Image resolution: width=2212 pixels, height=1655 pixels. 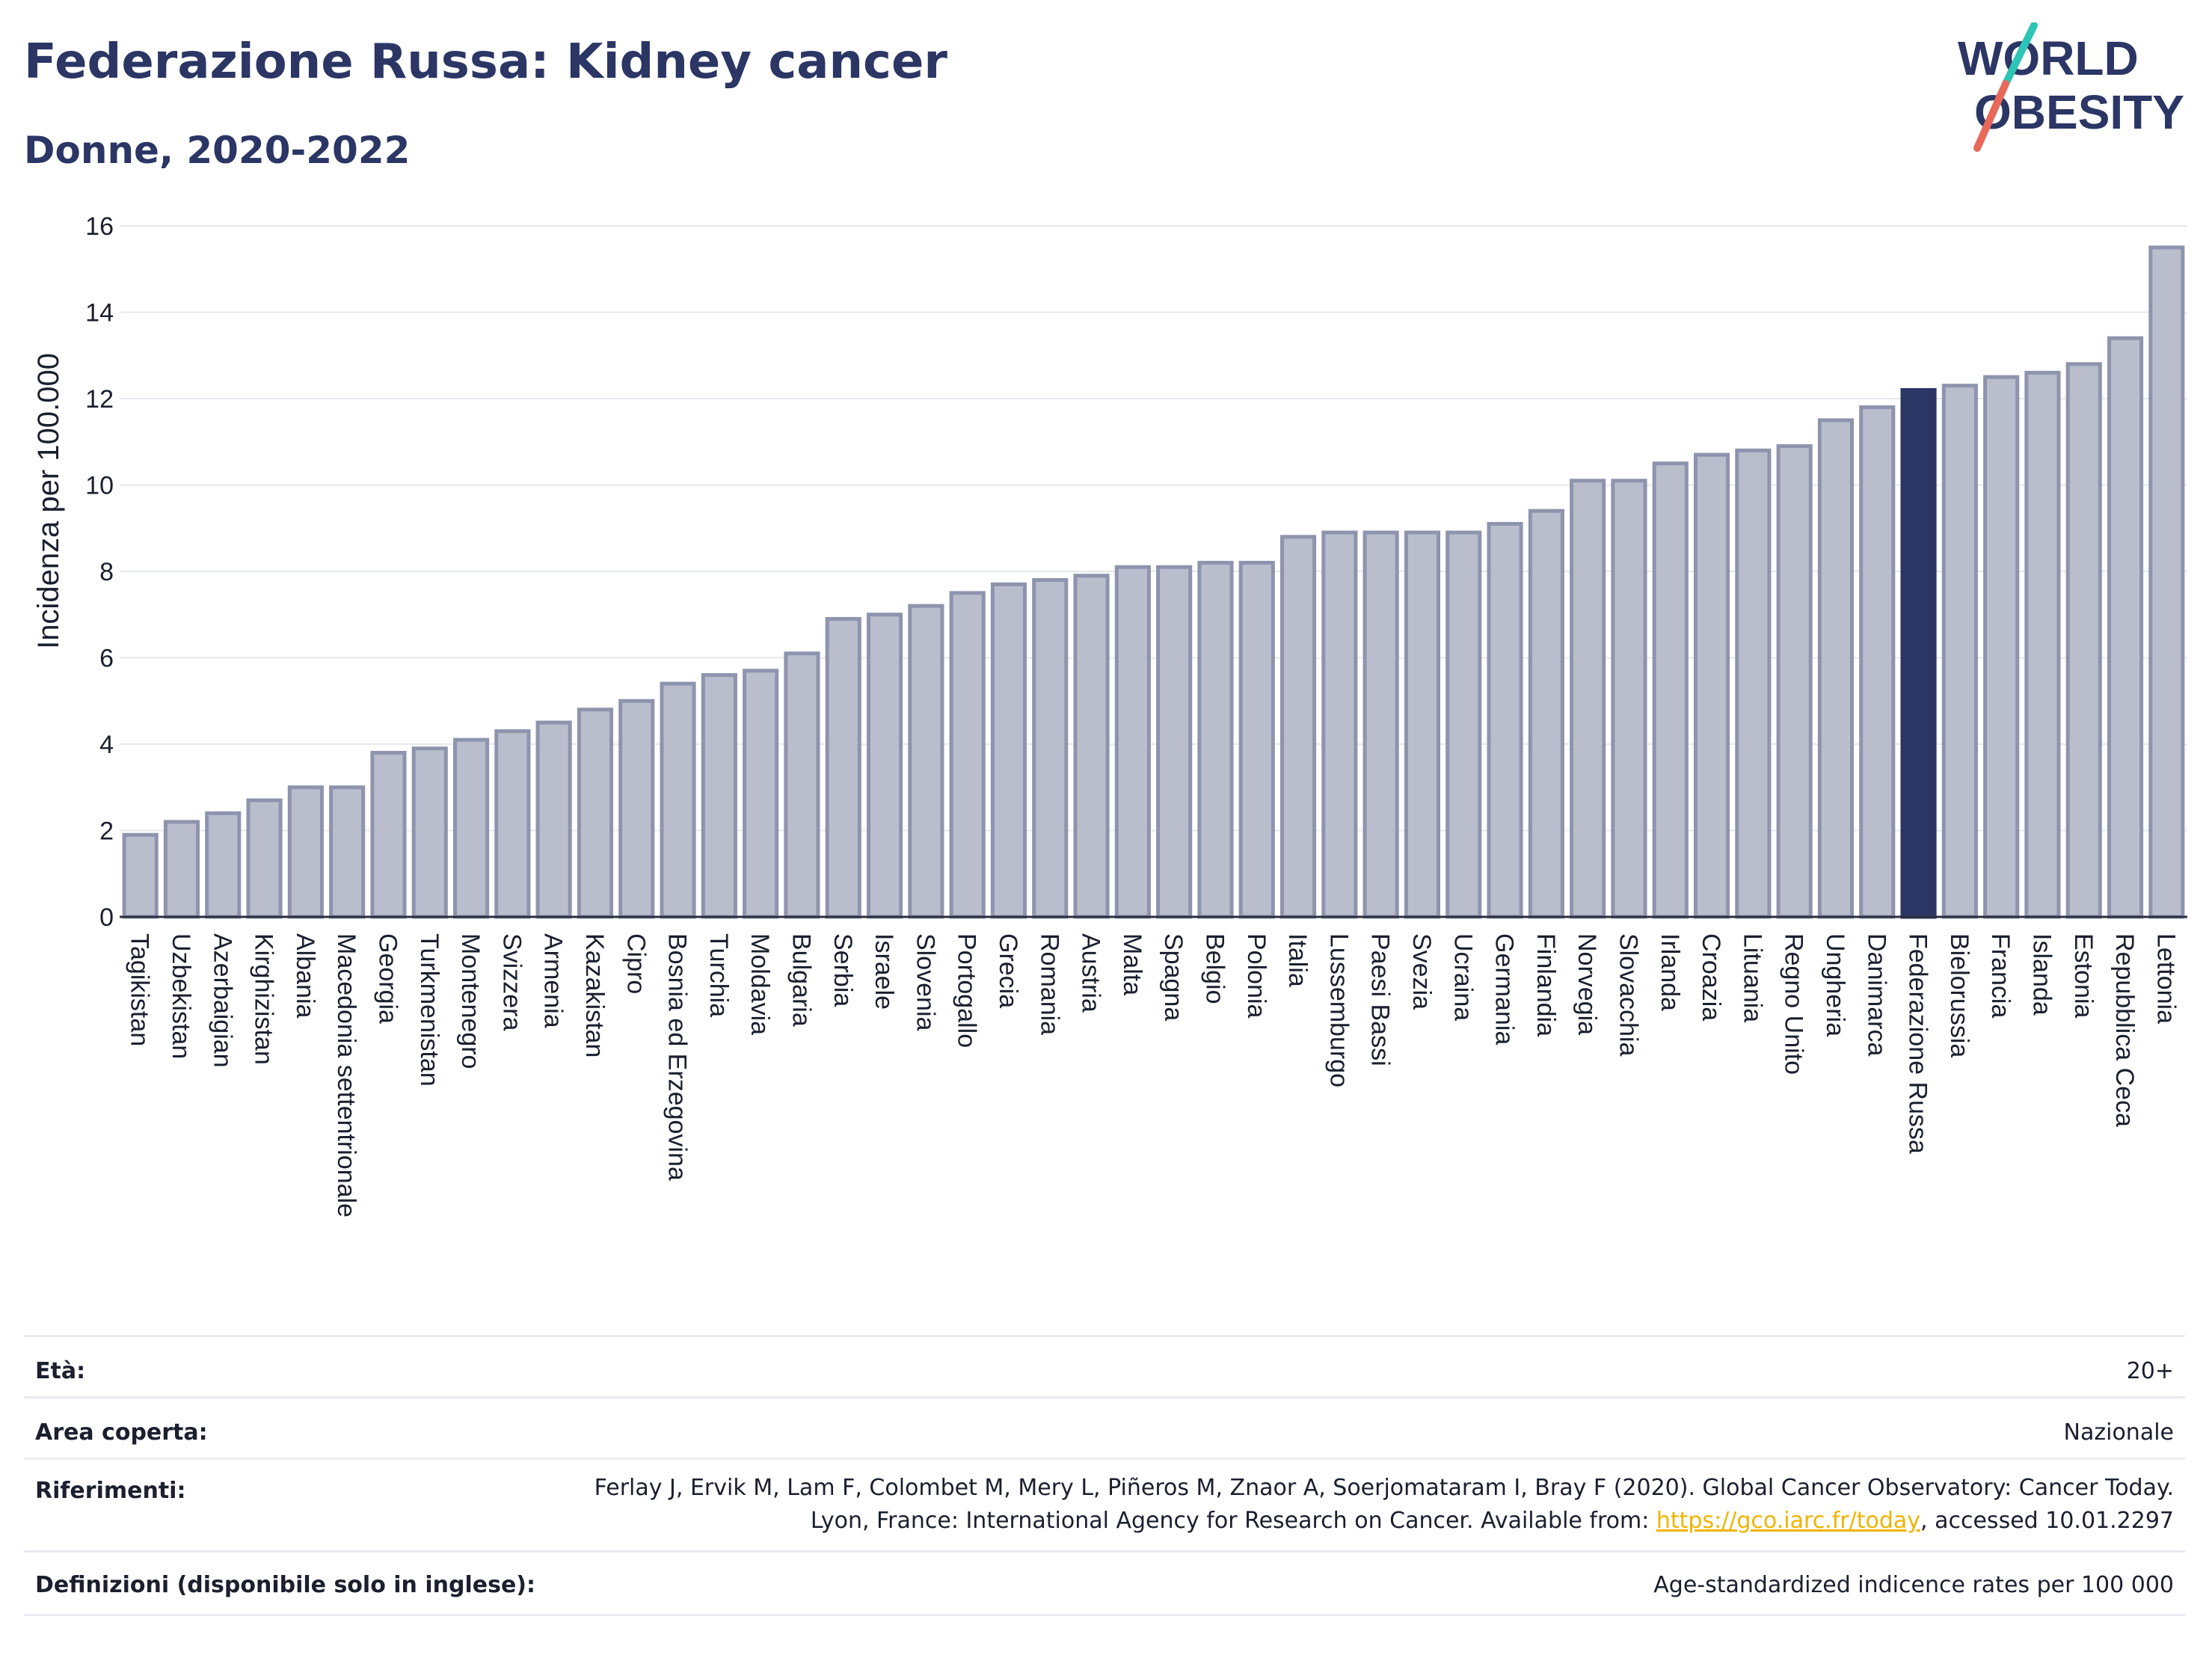 I want to click on logo-slash-bottom, so click(x=1991, y=116).